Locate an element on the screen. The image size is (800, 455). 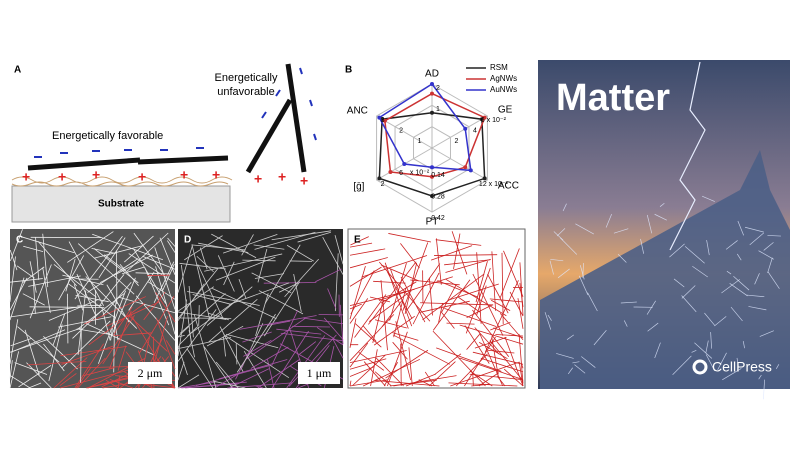
radar-tick-label: 6 x 10⁻² is located at coordinates (494, 120).